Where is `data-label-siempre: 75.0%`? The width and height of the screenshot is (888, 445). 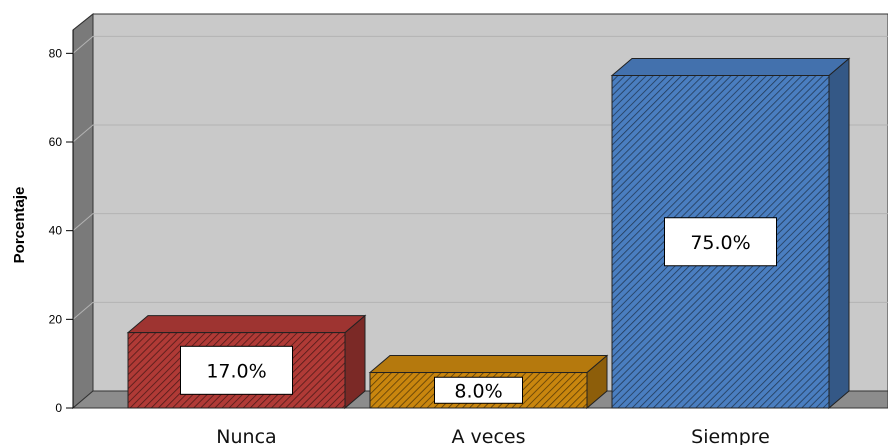 data-label-siempre: 75.0% is located at coordinates (720, 242).